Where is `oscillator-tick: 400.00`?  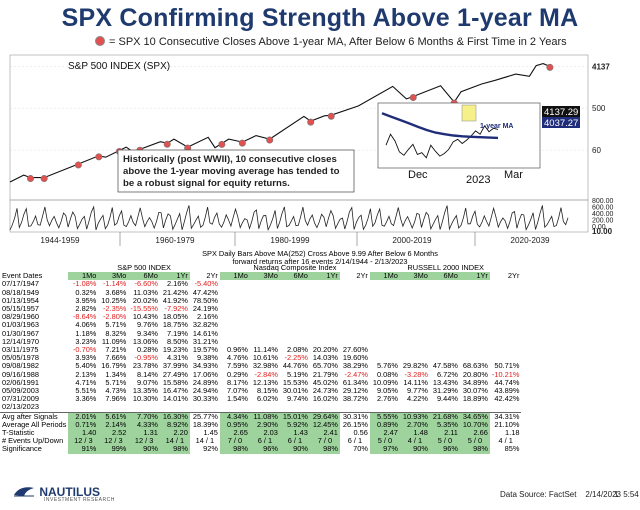
oscillator-tick: 400.00 is located at coordinates (603, 214).